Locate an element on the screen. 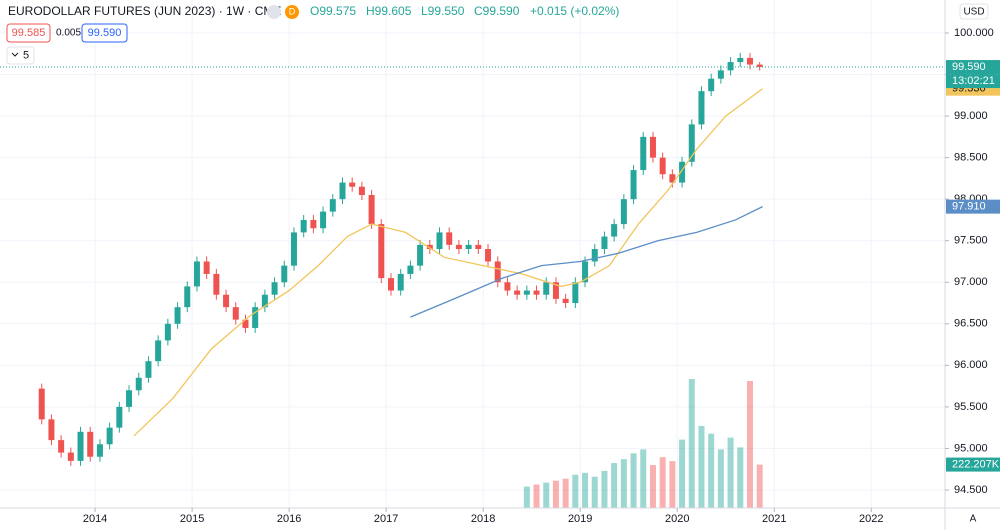  ma-price-label-bg is located at coordinates (973, 206).